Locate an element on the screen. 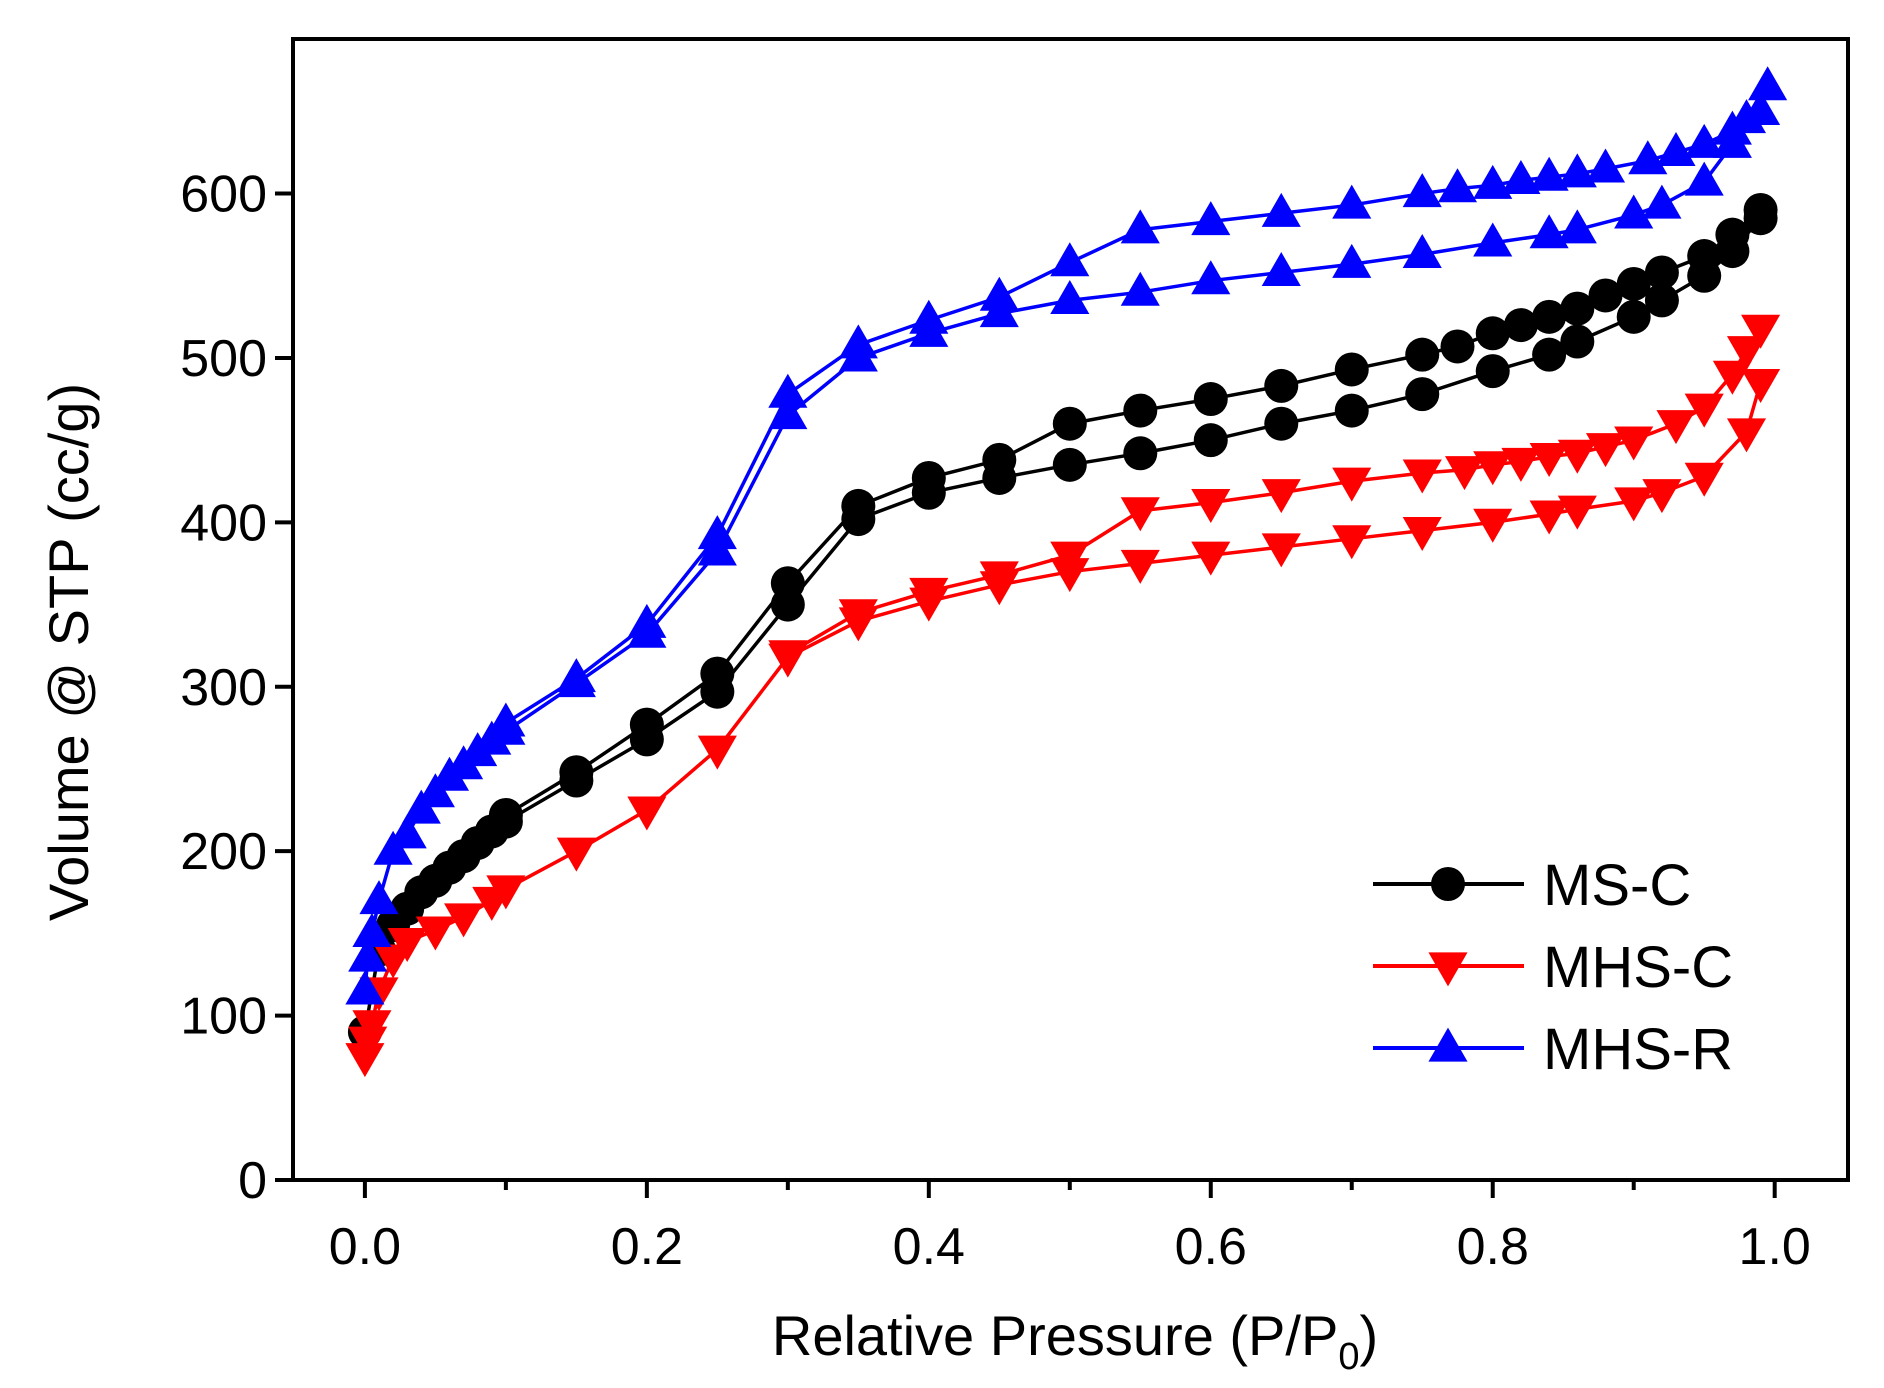  y-tick-label: 500 is located at coordinates (223, 359).